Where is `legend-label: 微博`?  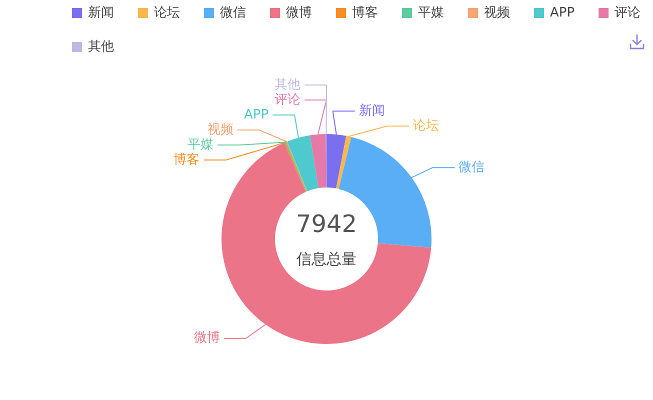 legend-label: 微博 is located at coordinates (299, 12).